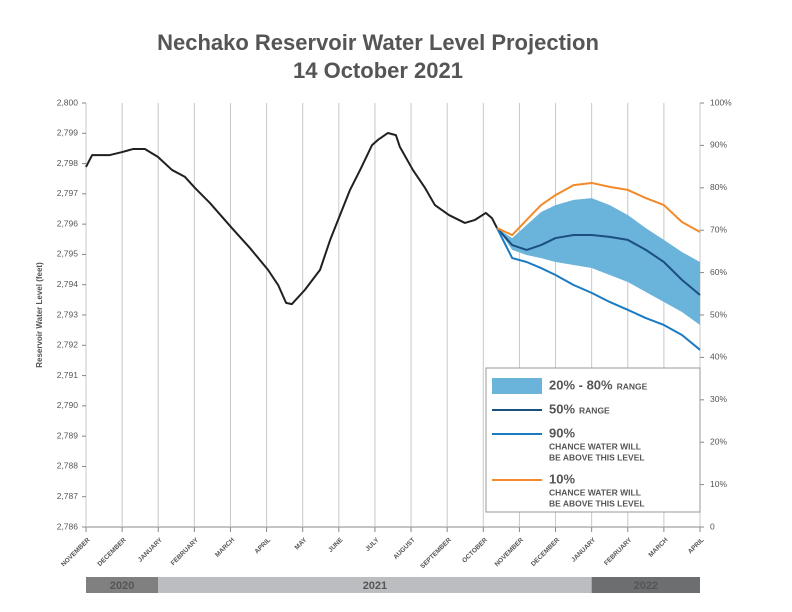 The width and height of the screenshot is (792, 612). Describe the element at coordinates (517, 386) in the screenshot. I see `legend-swatch` at that location.